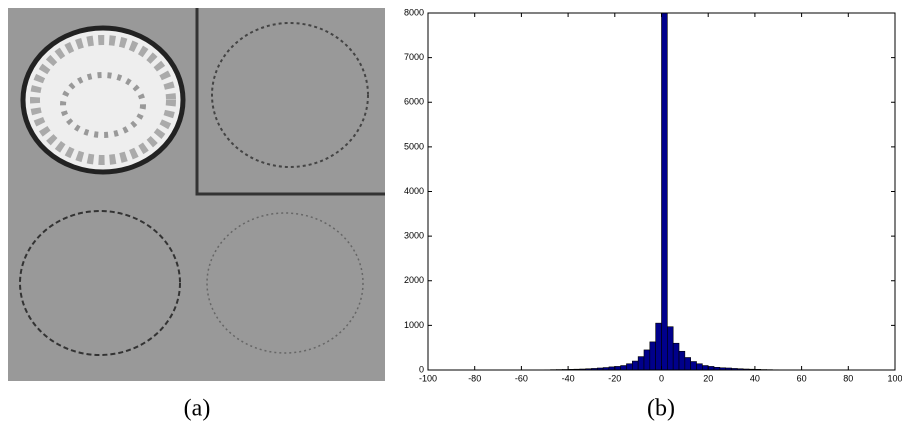 The image size is (902, 432). I want to click on x-tick-label: 80, so click(848, 378).